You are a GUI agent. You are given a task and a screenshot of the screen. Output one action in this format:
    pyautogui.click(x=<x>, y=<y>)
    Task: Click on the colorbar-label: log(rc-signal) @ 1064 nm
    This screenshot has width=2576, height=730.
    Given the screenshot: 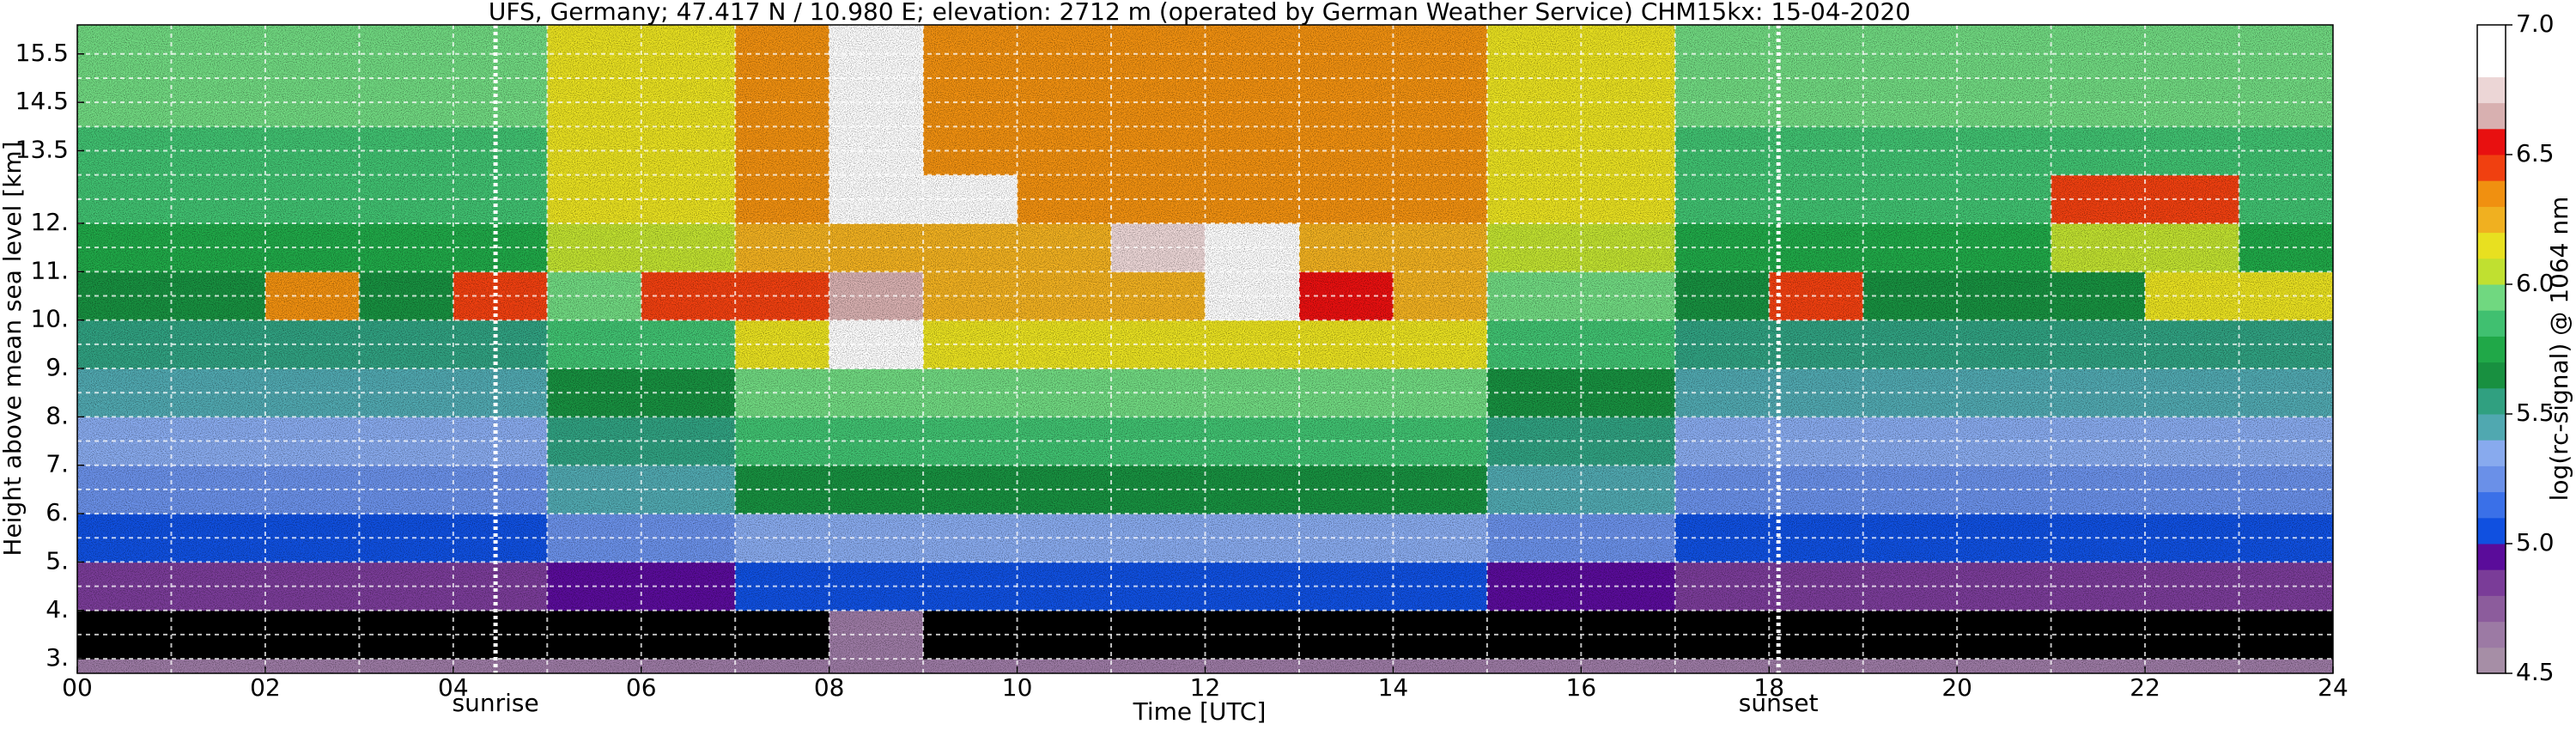 What is the action you would take?
    pyautogui.click(x=2559, y=349)
    